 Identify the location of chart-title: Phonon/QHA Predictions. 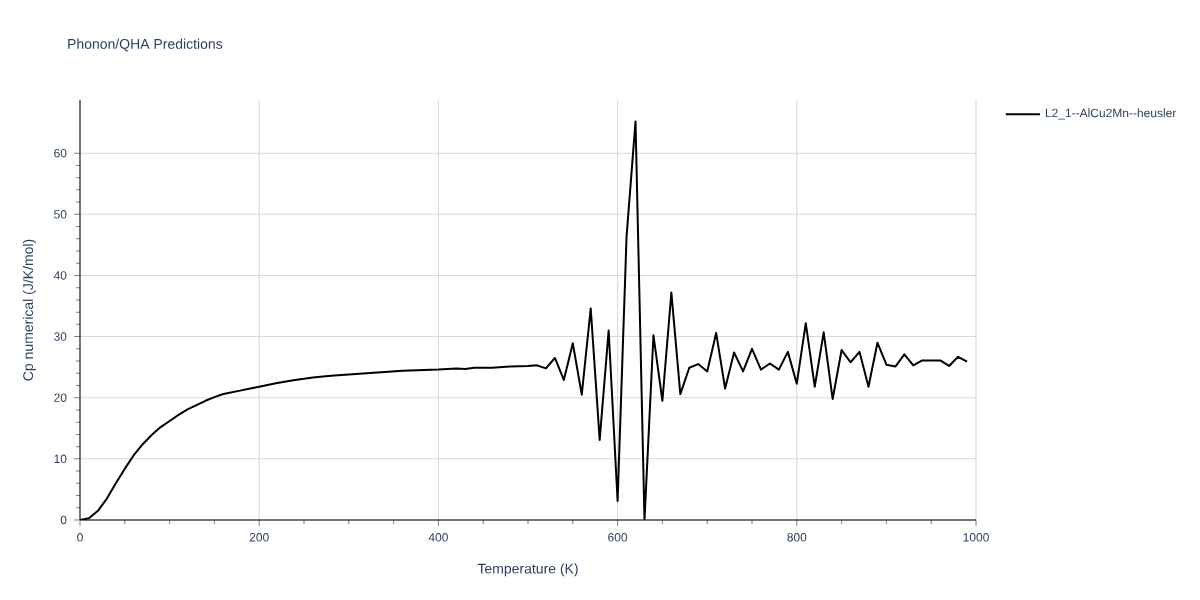
(145, 45).